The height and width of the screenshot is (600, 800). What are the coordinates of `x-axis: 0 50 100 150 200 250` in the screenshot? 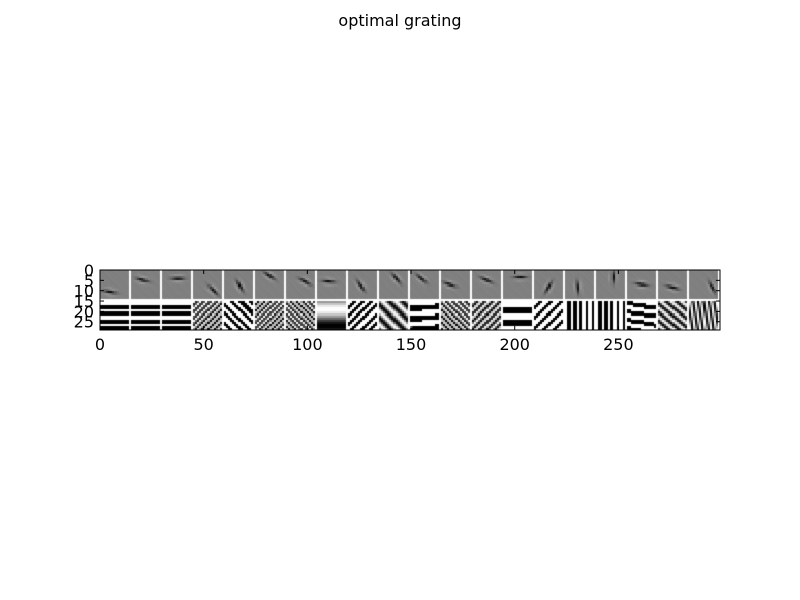 It's located at (364, 312).